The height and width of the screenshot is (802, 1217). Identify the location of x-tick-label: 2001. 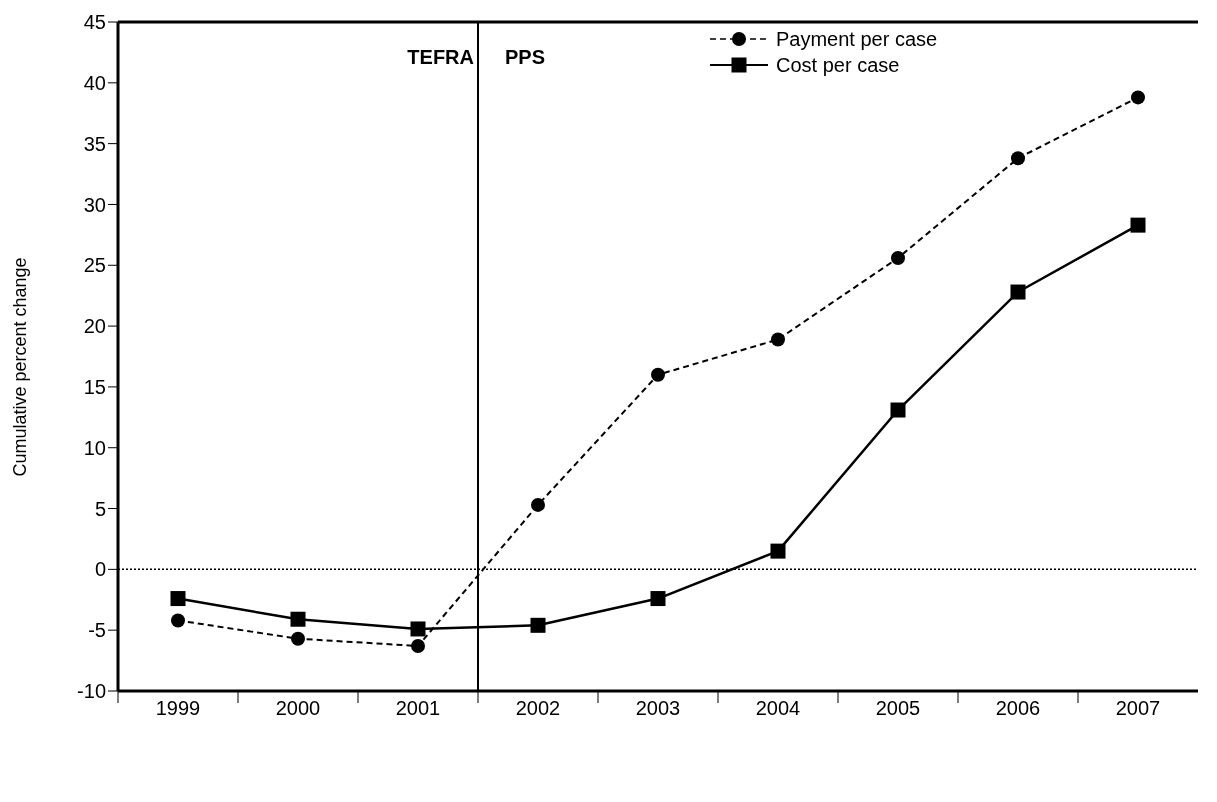
(418, 708).